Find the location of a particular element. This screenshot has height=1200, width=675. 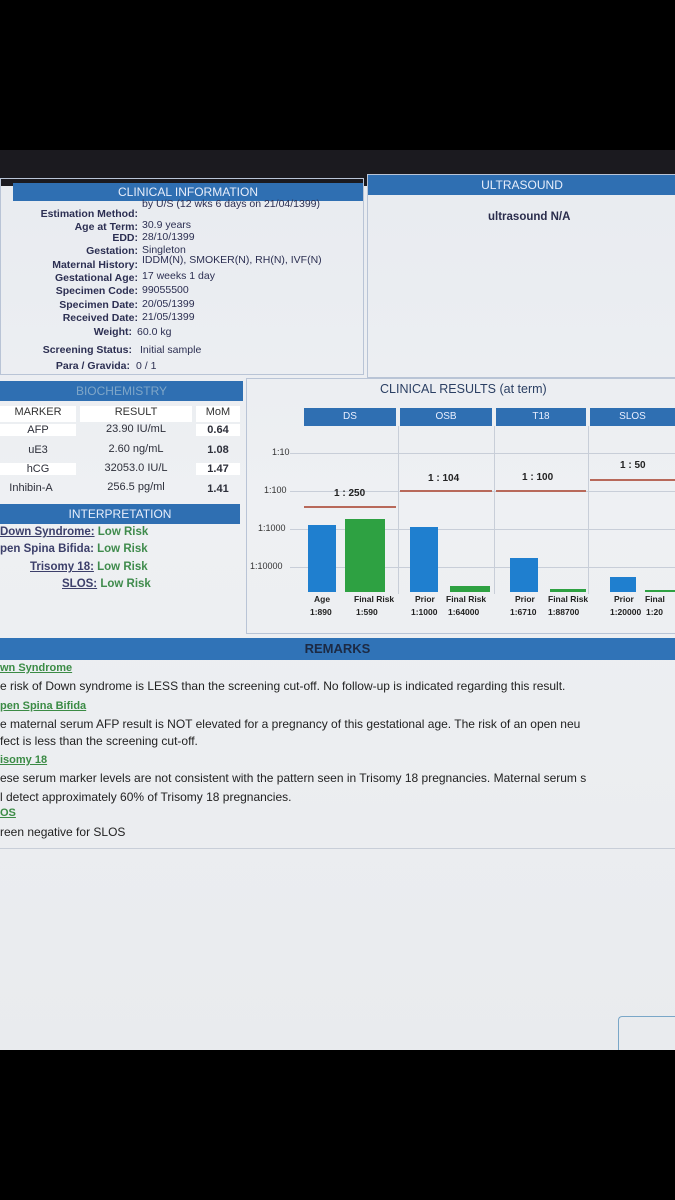

remark-slos-heading: OS is located at coordinates (8, 813).